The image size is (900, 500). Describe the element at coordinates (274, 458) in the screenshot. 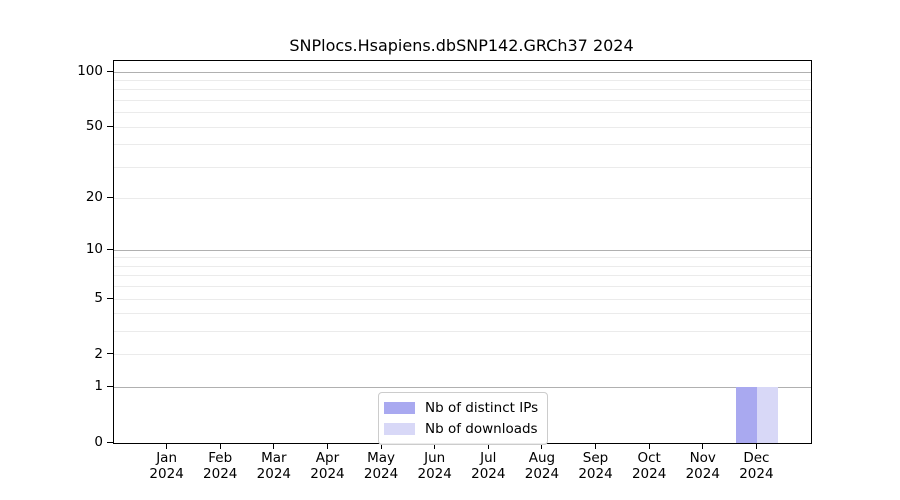

I see `x-tick-month: Mar` at that location.